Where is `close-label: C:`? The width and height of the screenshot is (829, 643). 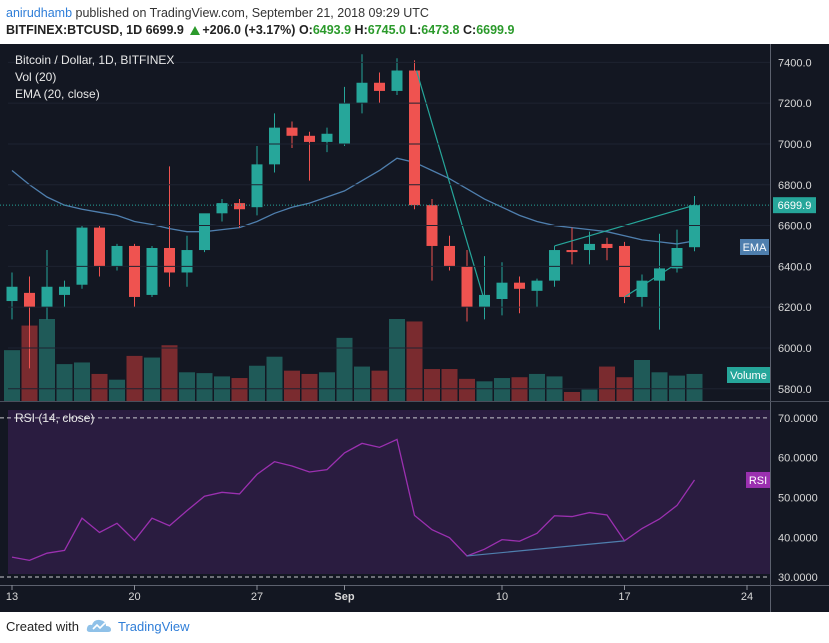 close-label: C: is located at coordinates (470, 30).